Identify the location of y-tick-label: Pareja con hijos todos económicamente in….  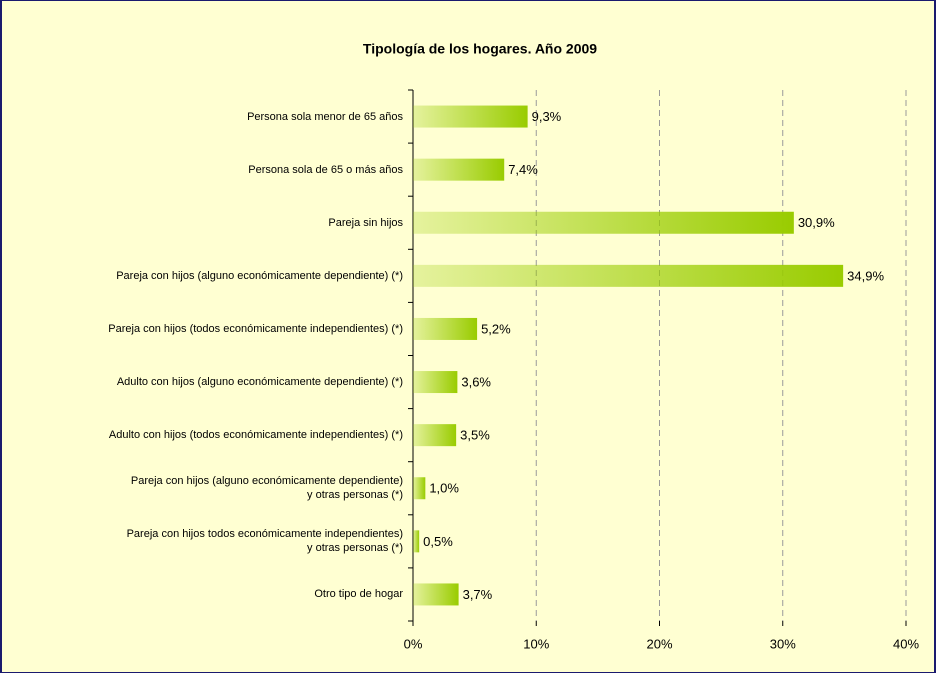
(264, 541).